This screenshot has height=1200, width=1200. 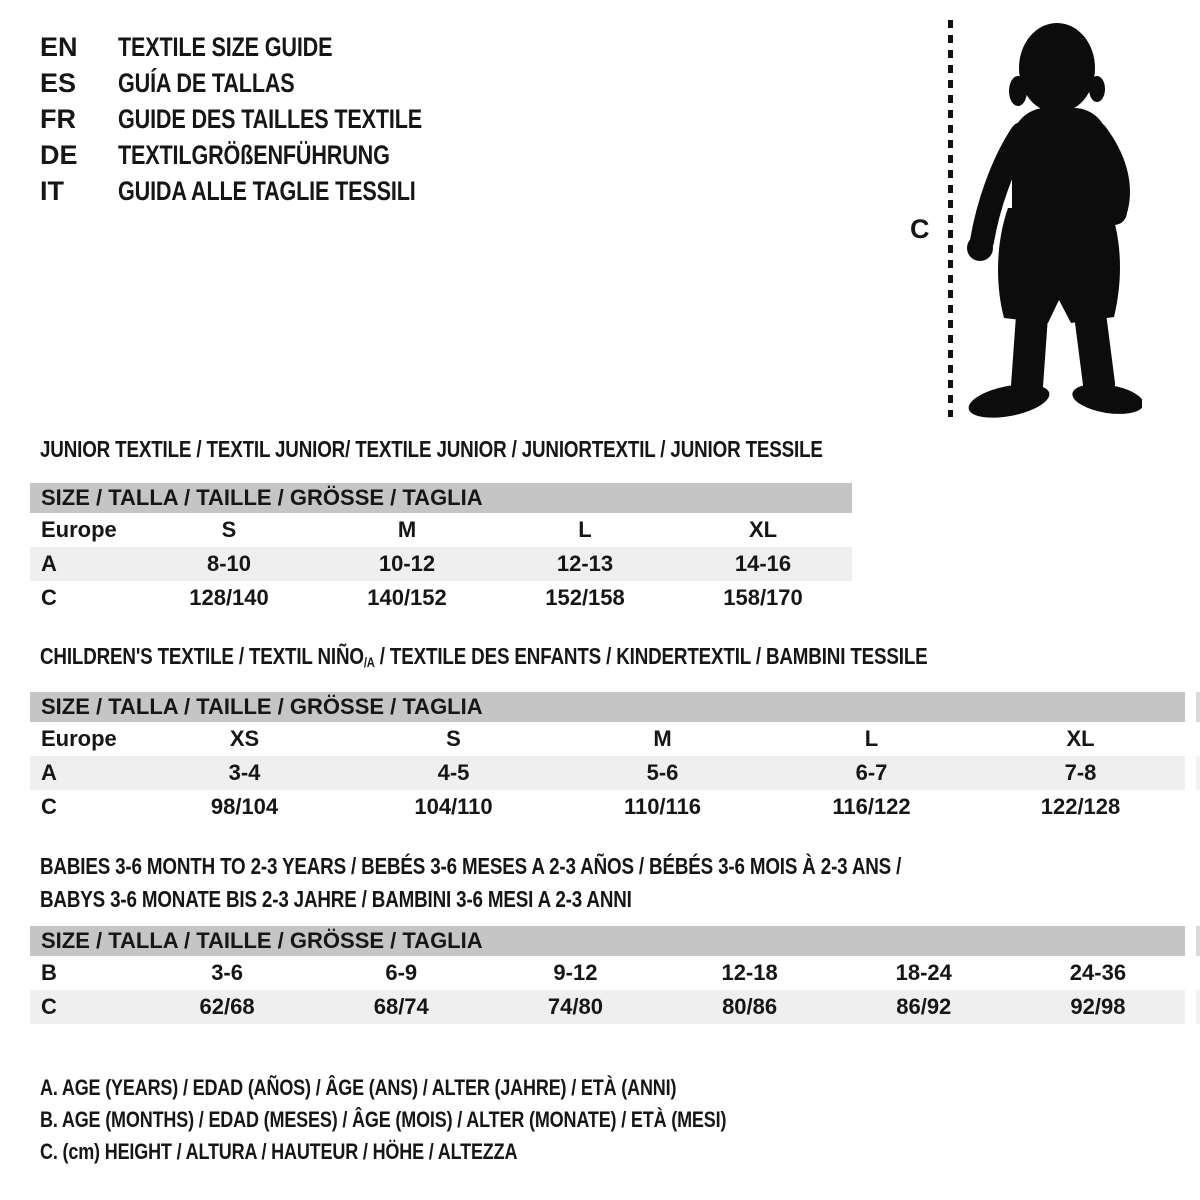 I want to click on height-cell: 62/68, so click(x=227, y=1006).